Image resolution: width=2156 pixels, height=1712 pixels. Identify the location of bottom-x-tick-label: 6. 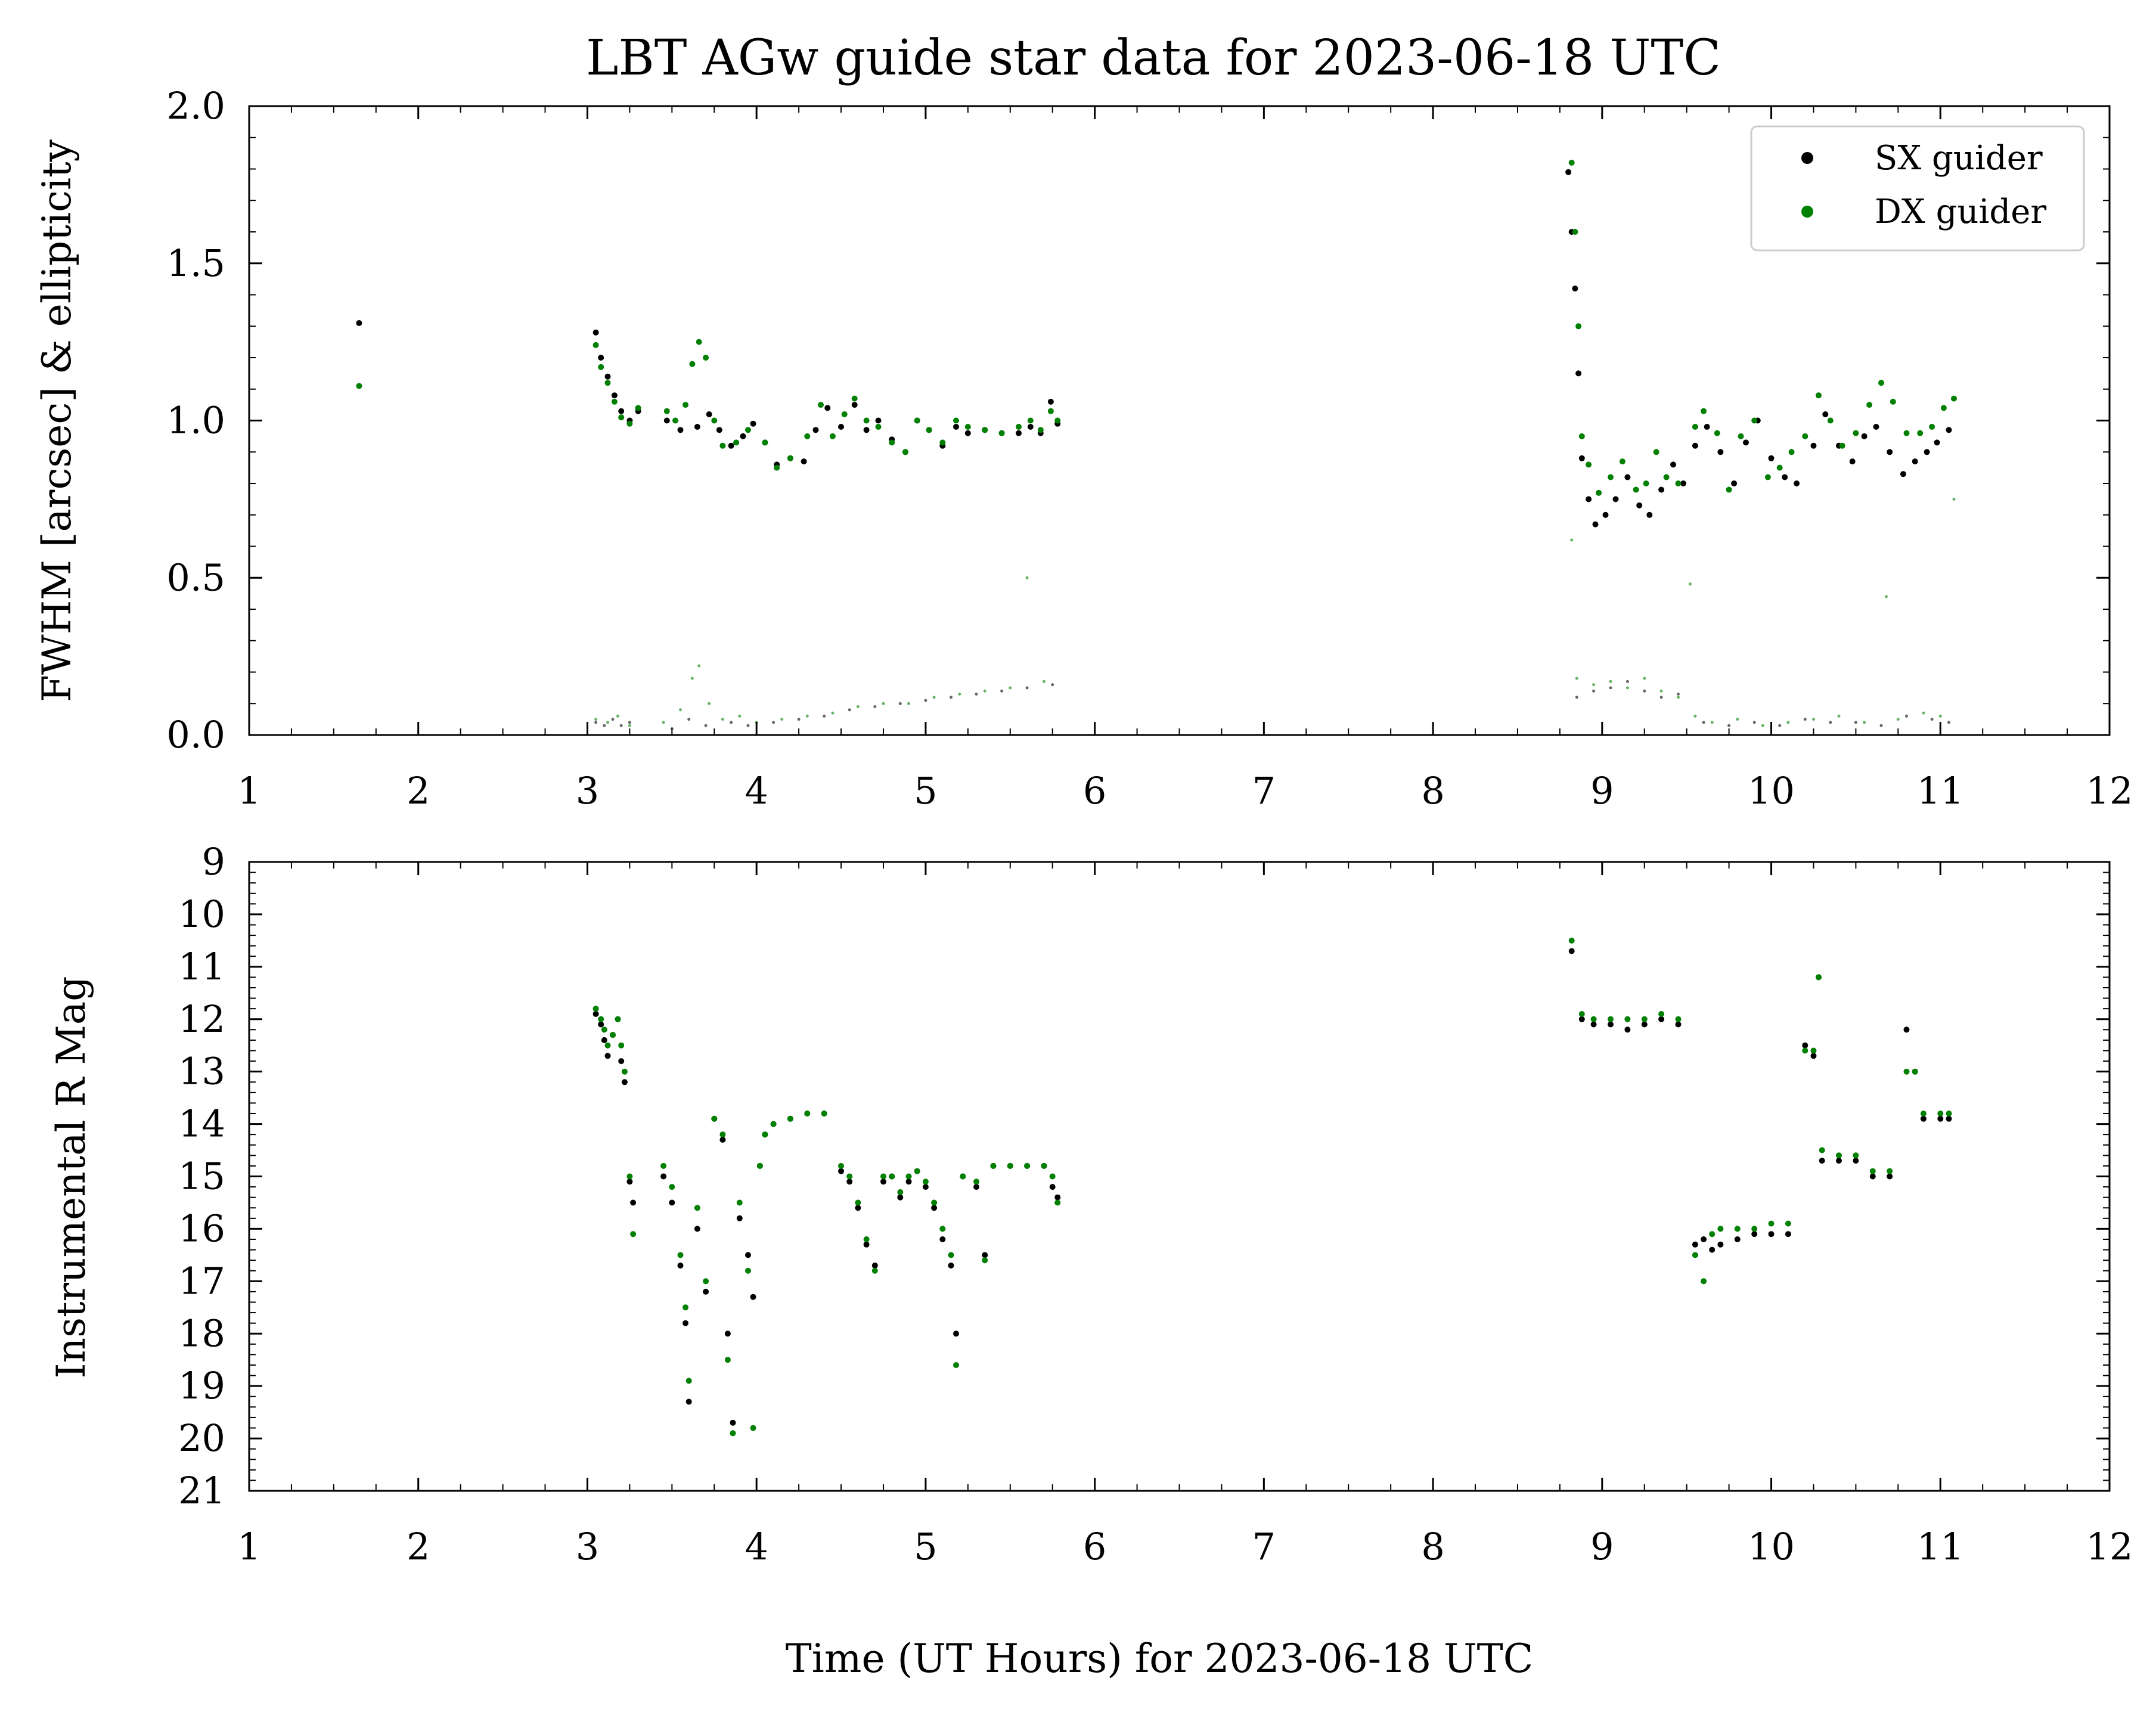
(1094, 1546).